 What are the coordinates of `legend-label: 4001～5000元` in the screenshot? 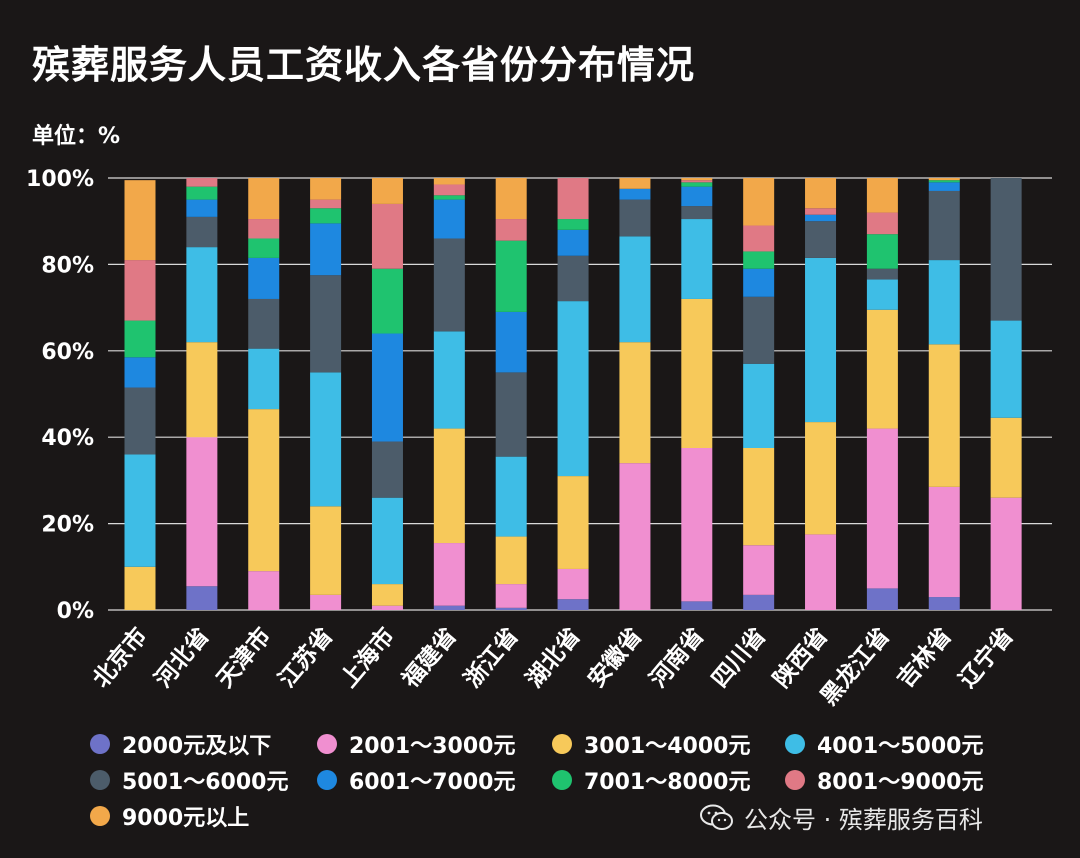 It's located at (900, 746).